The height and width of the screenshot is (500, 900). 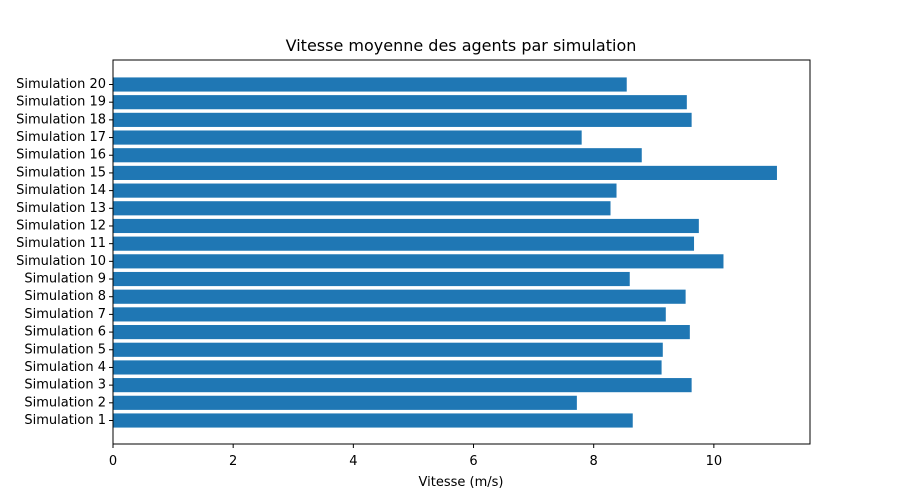 What do you see at coordinates (415, 456) in the screenshot?
I see `x-axis-ticks: 0 2 4 6 8 10` at bounding box center [415, 456].